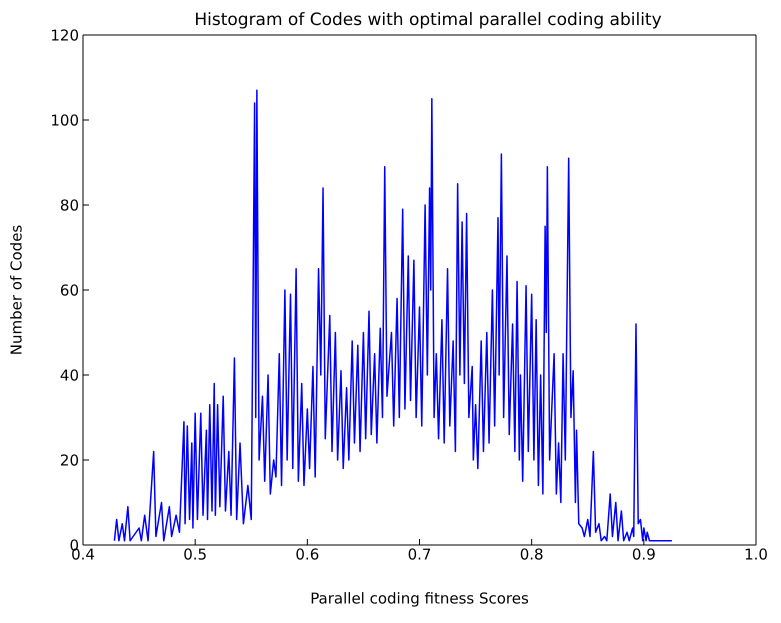 Image resolution: width=781 pixels, height=623 pixels. What do you see at coordinates (195, 555) in the screenshot?
I see `x-tick-label: 0.5` at bounding box center [195, 555].